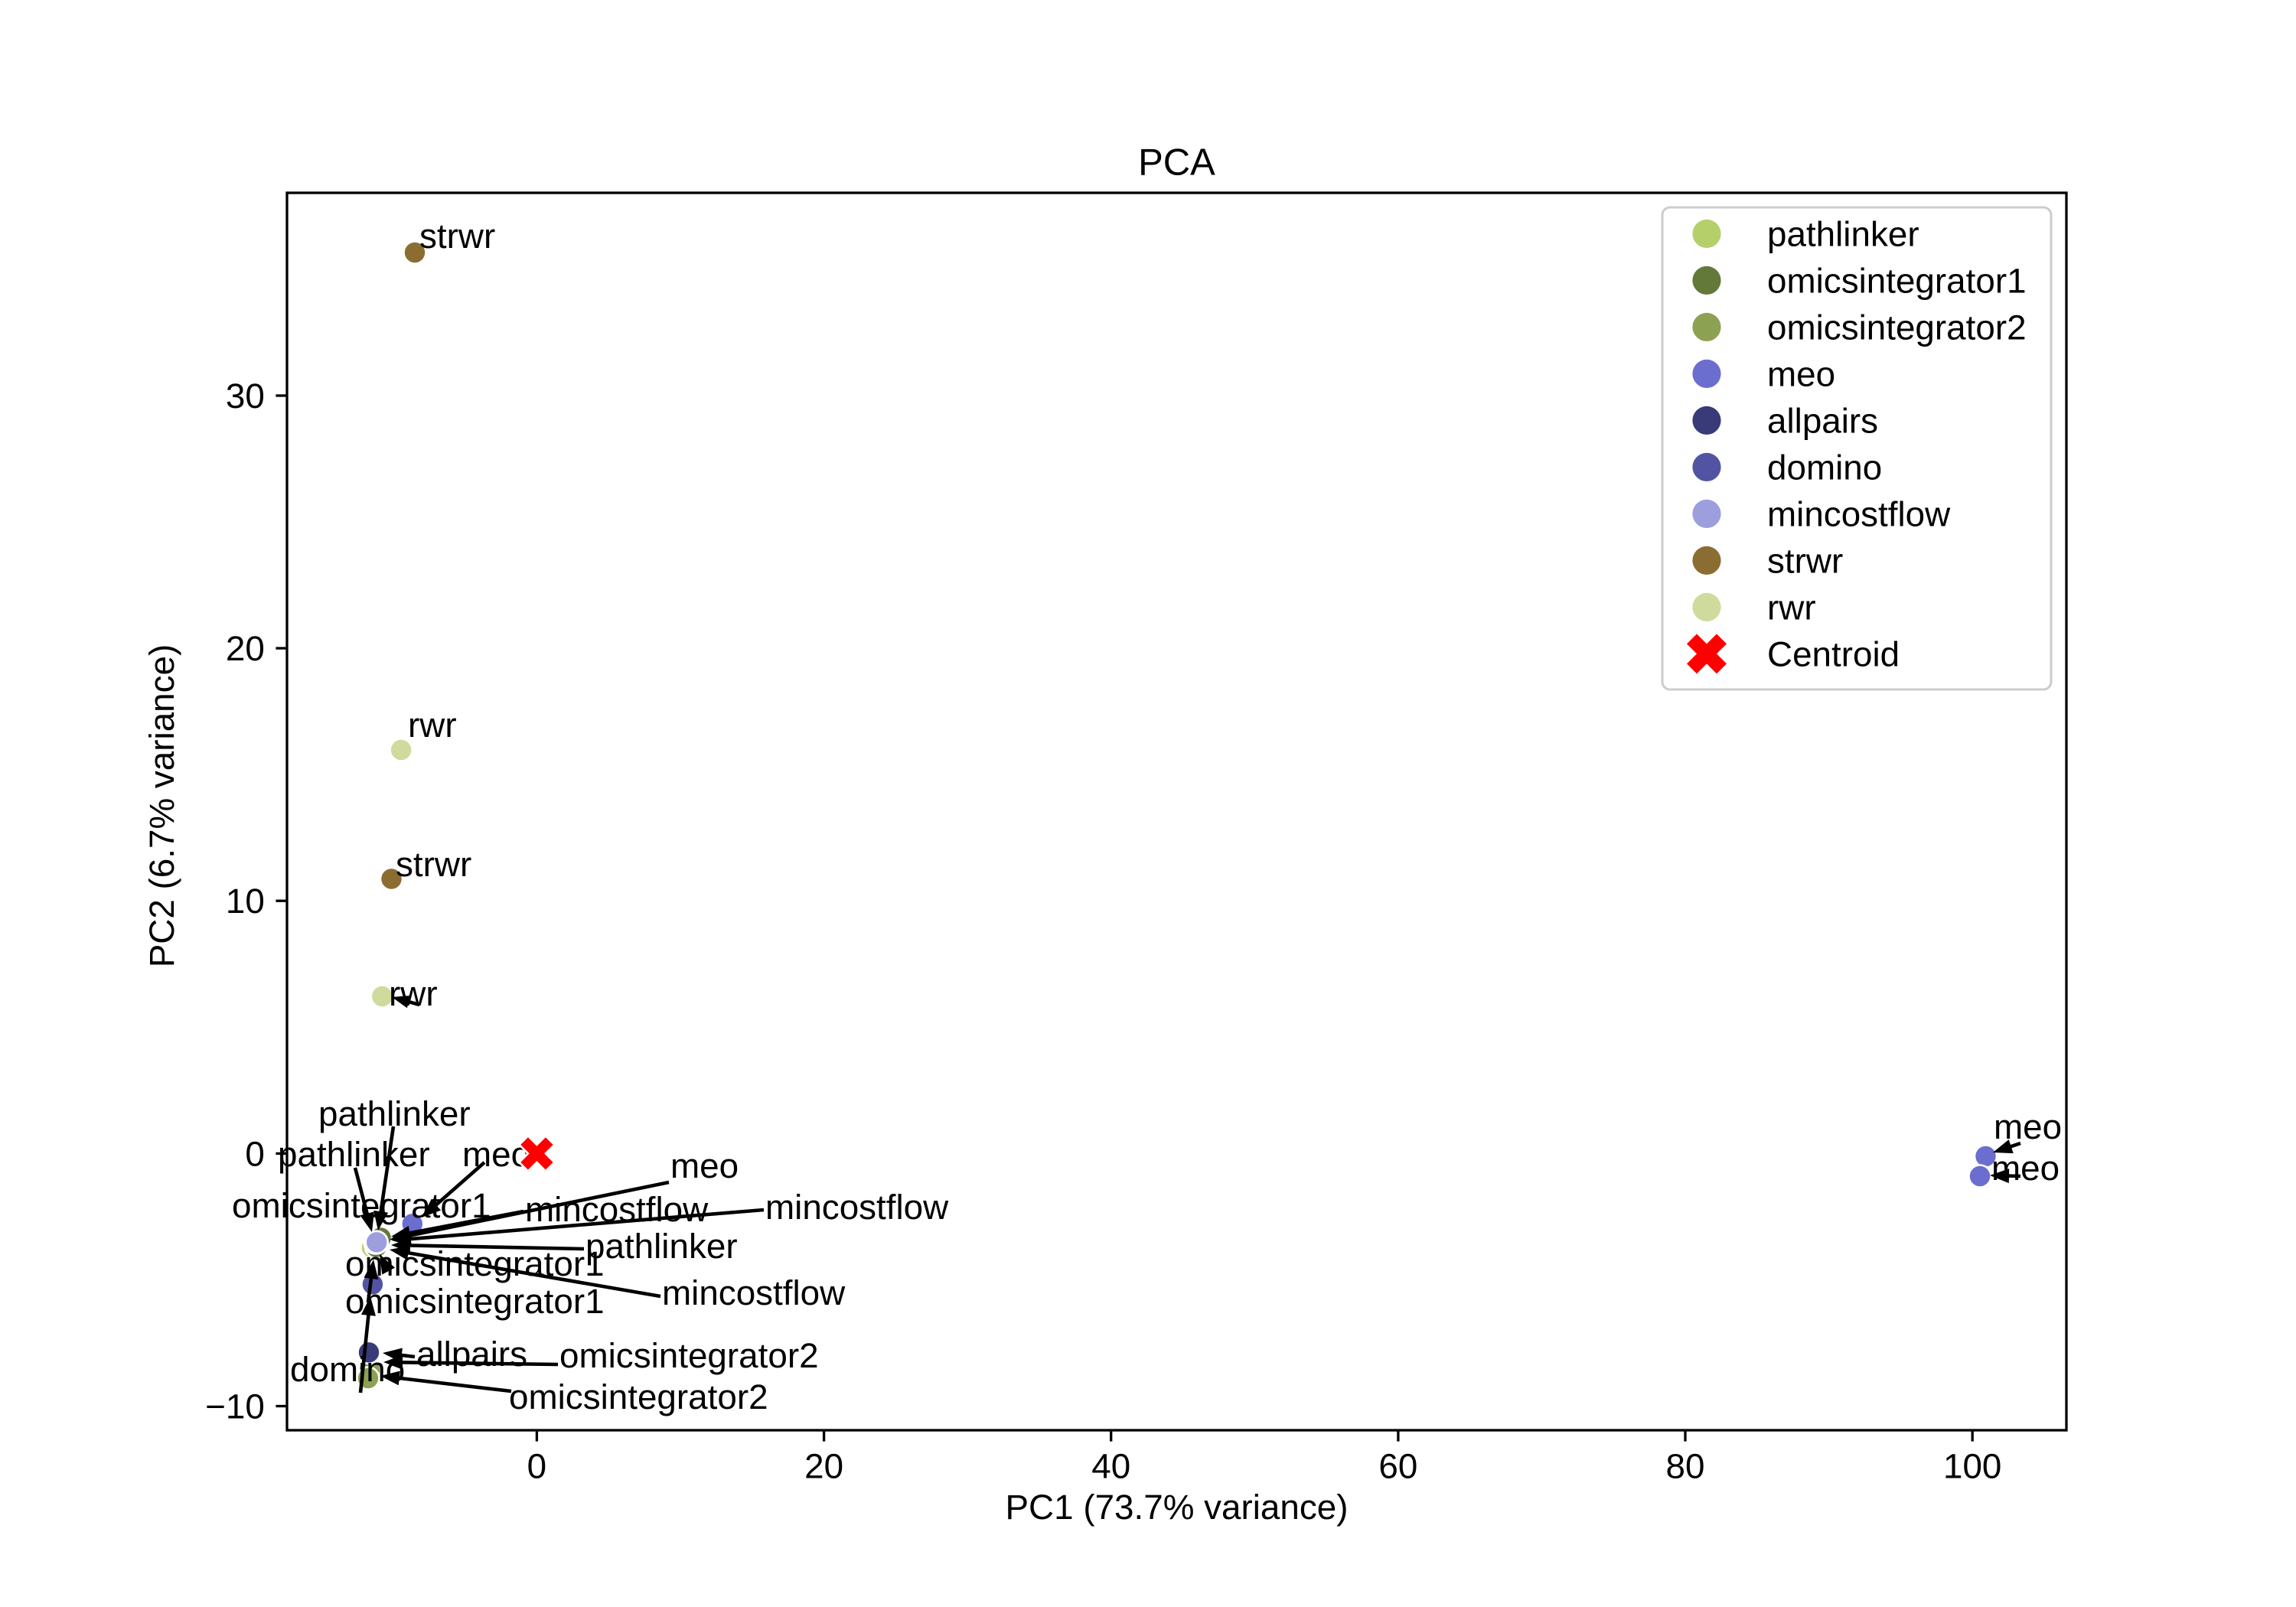 The width and height of the screenshot is (2296, 1607). I want to click on svg-text: 10, so click(245, 902).